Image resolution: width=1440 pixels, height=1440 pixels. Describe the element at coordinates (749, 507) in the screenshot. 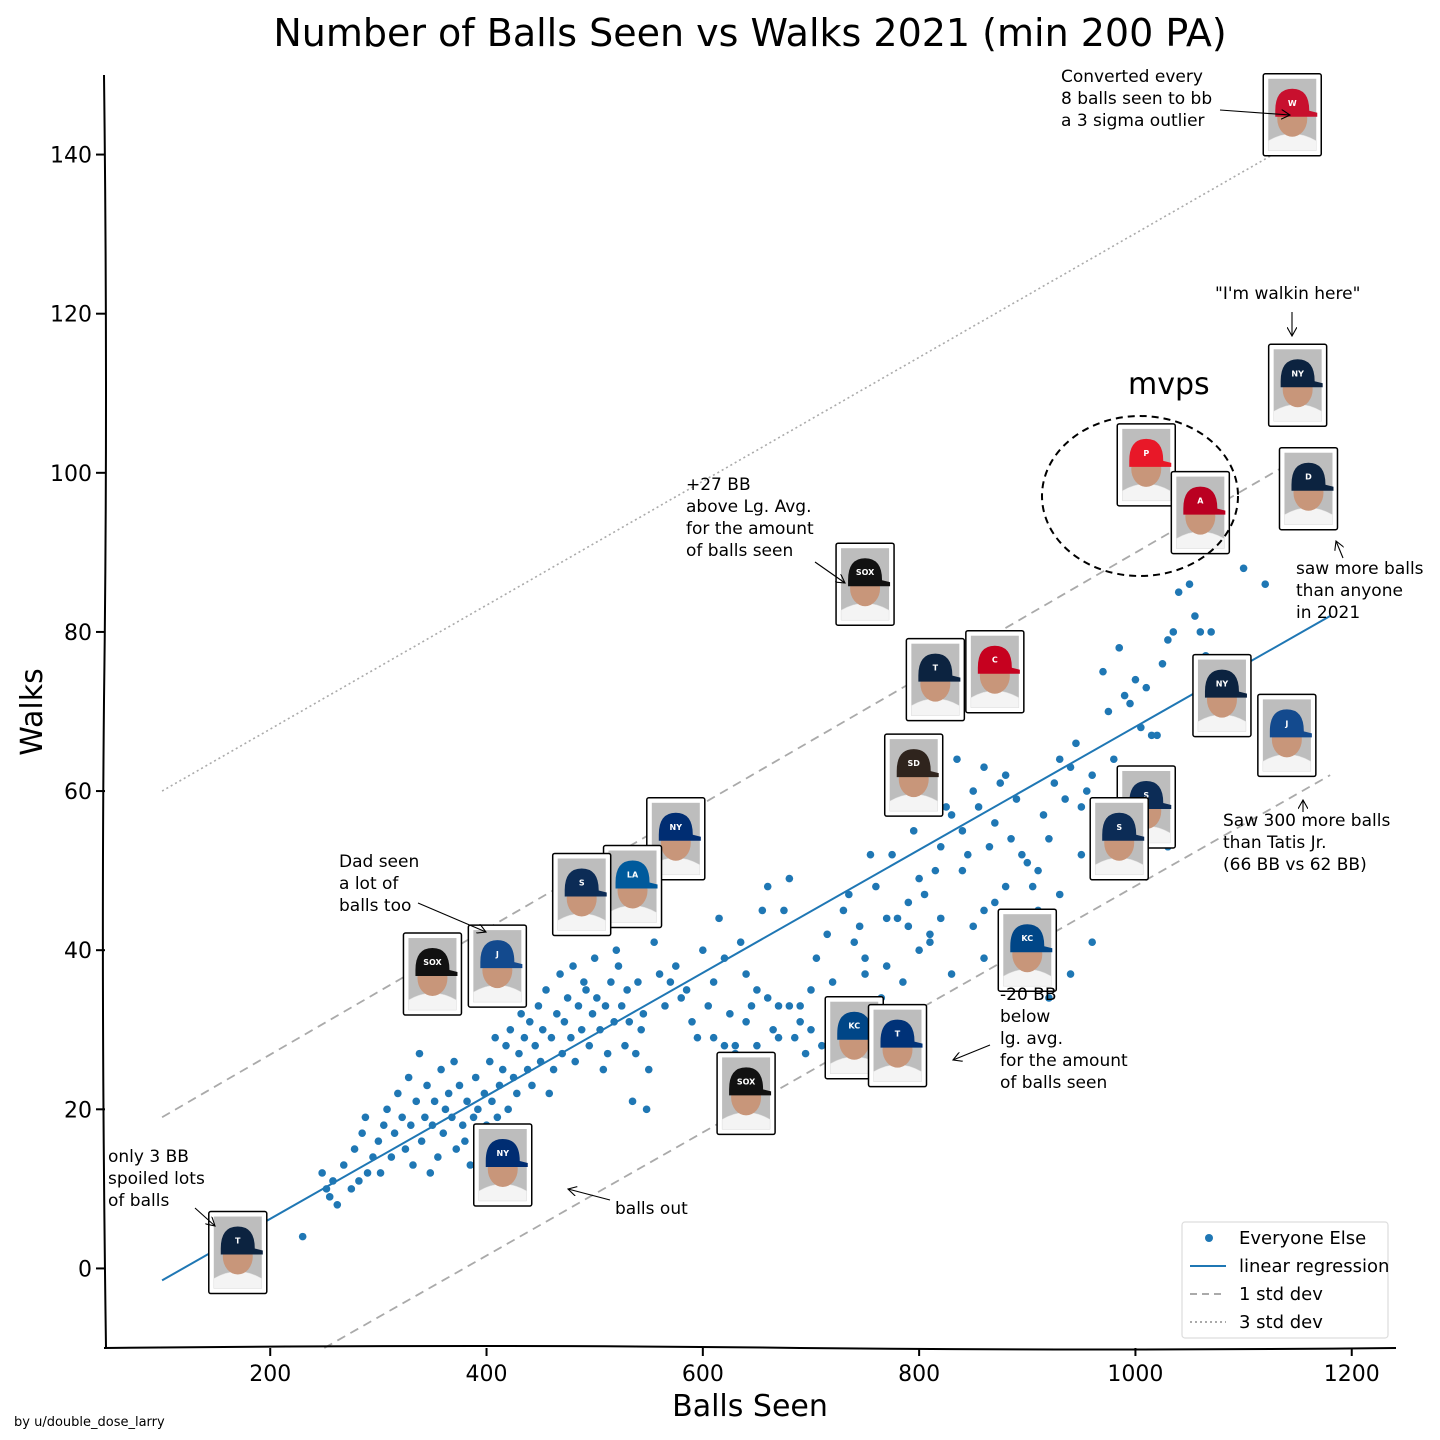

I see `annotation-text: above Lg. Avg.` at that location.